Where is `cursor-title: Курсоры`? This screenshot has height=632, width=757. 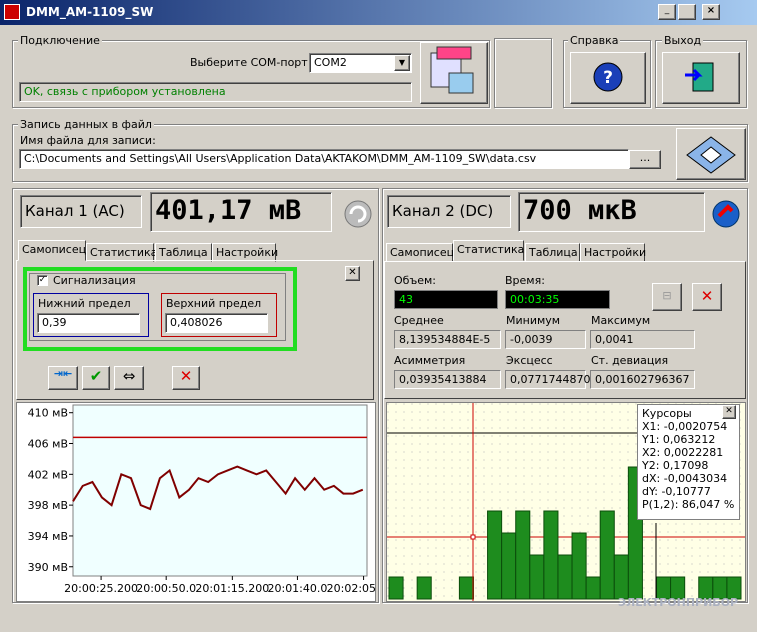 cursor-title: Курсоры is located at coordinates (667, 413).